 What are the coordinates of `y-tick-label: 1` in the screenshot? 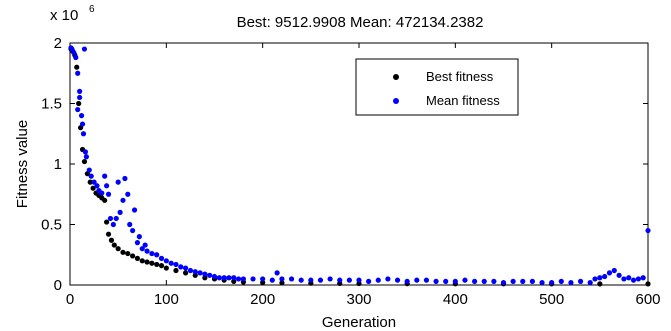 It's located at (58, 164).